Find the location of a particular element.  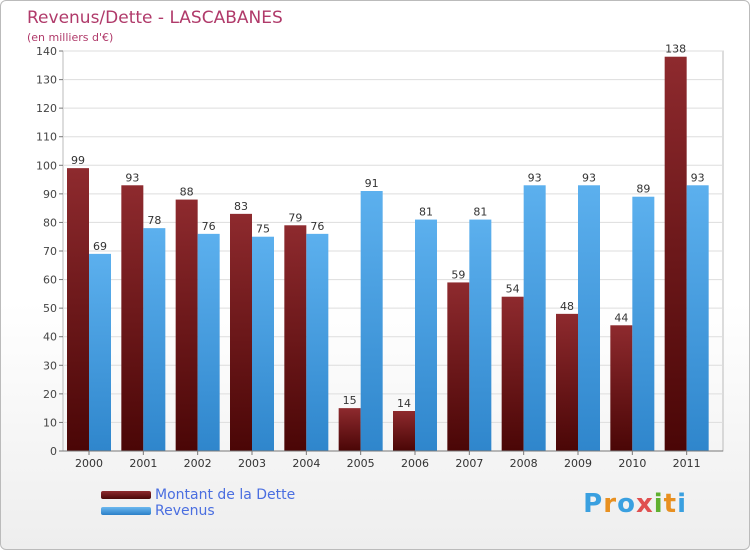

legend-item-revenus: Revenus is located at coordinates (198, 511).